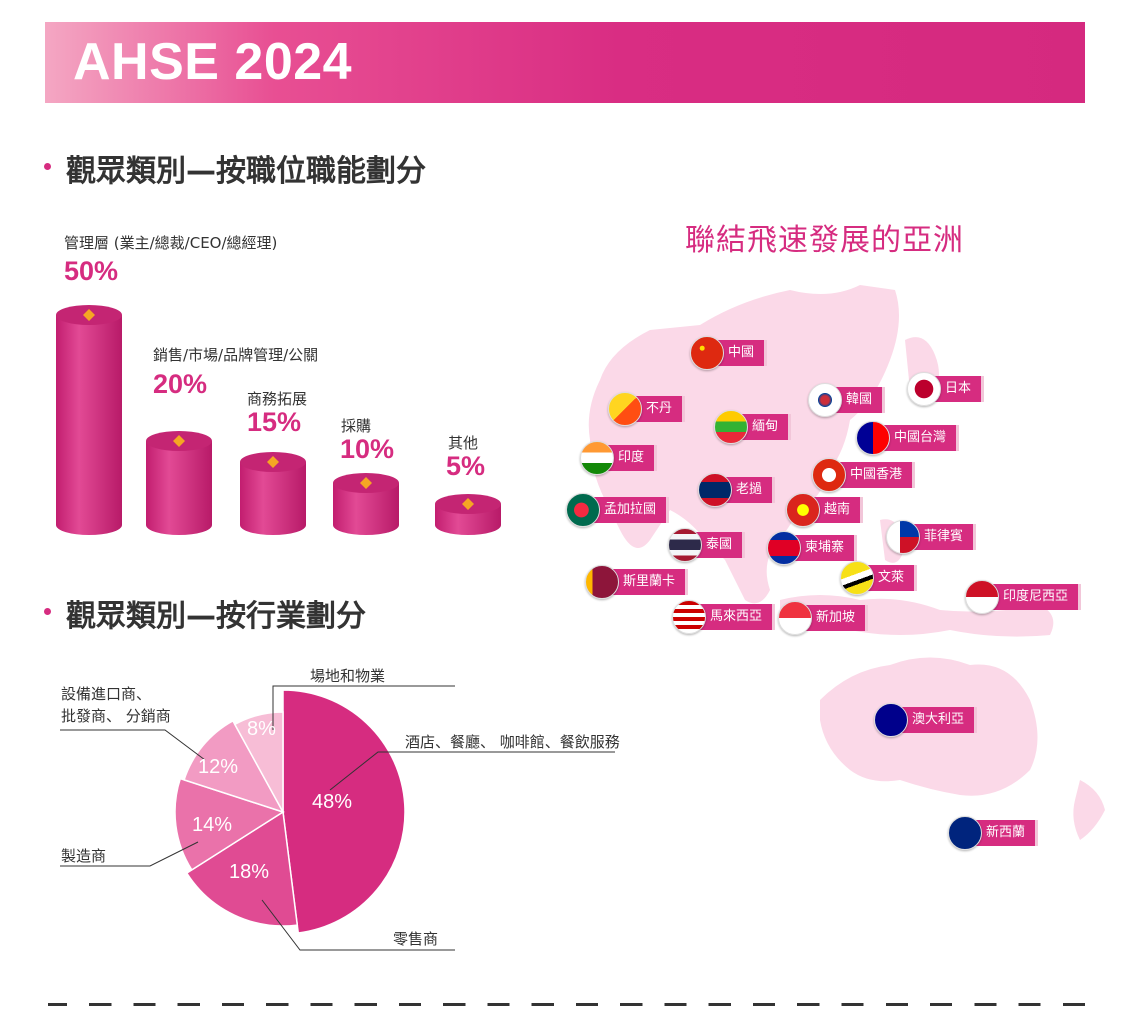 This screenshot has width=1126, height=1014. I want to click on country-korea: 韓國, so click(847, 400).